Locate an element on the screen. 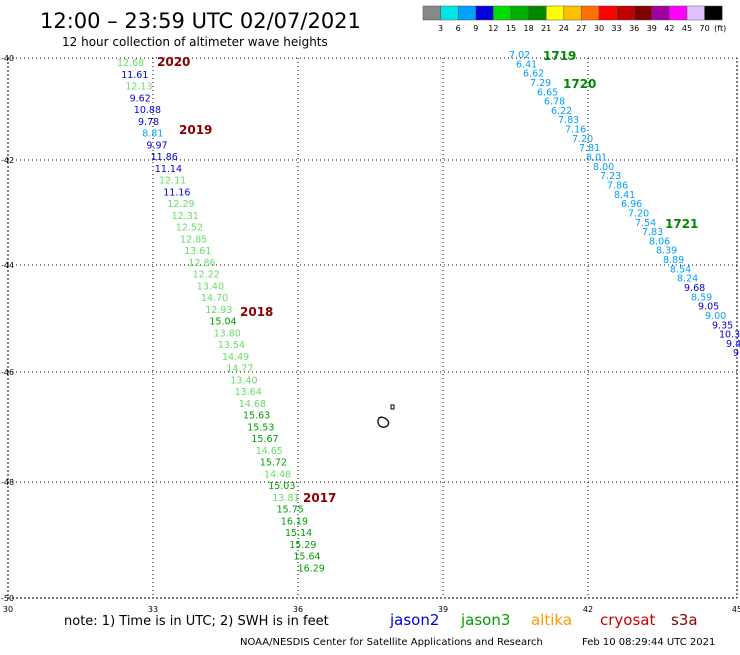 The width and height of the screenshot is (740, 655). islet-shape is located at coordinates (392, 407).